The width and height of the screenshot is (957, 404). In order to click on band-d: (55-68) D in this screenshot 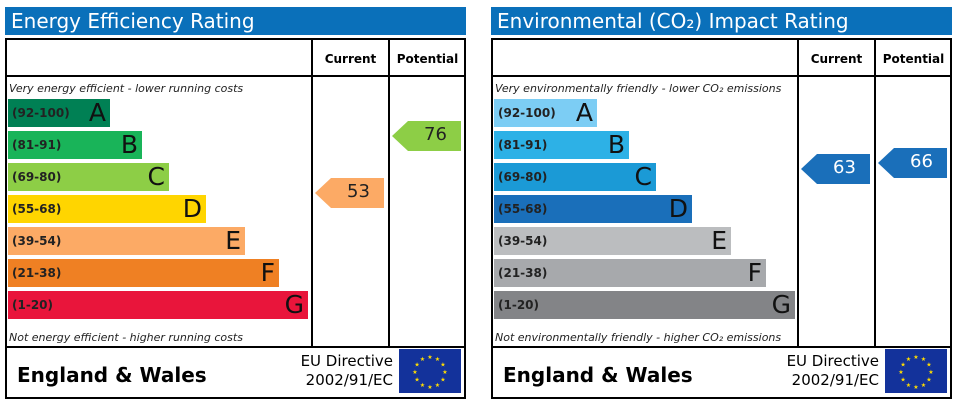, I will do `click(107, 209)`.